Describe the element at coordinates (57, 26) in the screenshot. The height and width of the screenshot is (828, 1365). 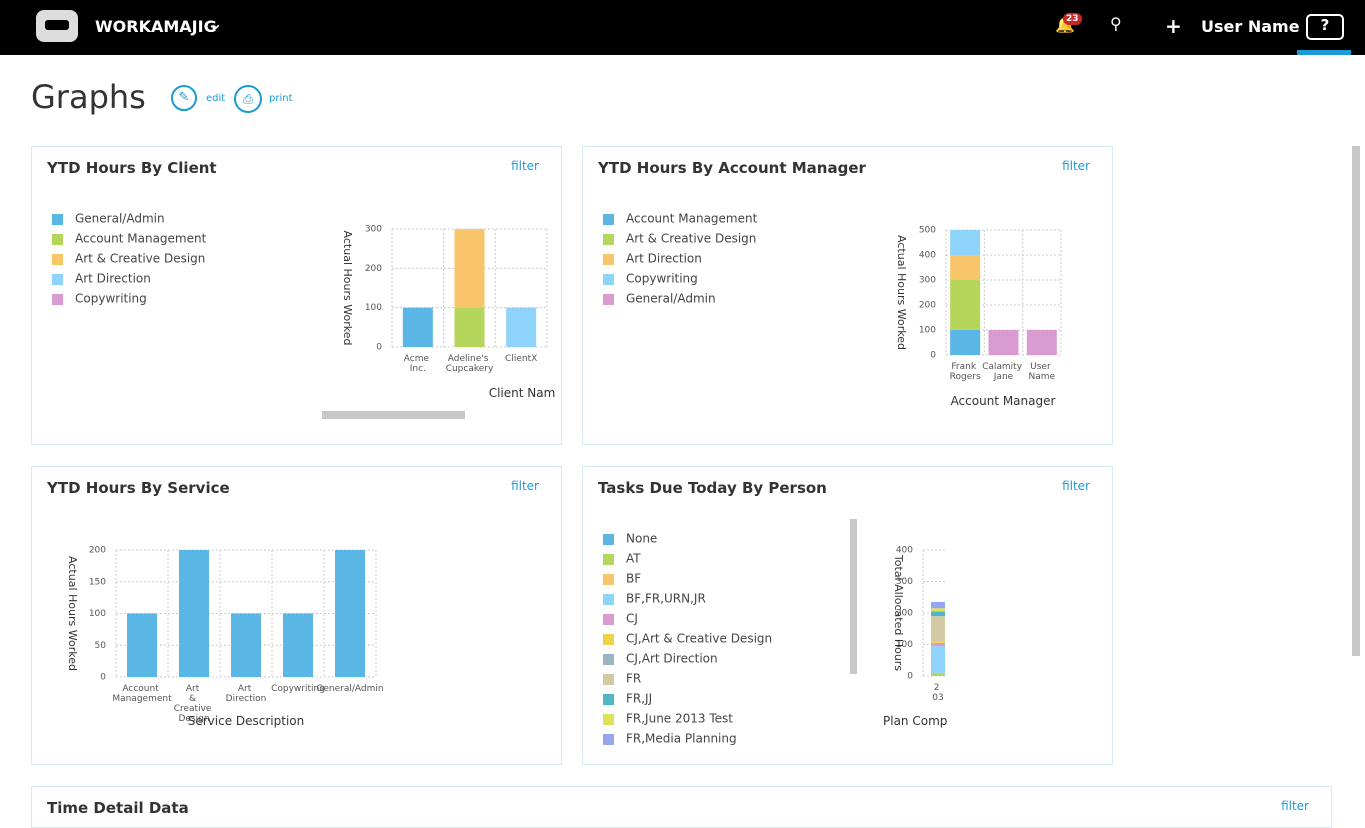
I see `logo` at that location.